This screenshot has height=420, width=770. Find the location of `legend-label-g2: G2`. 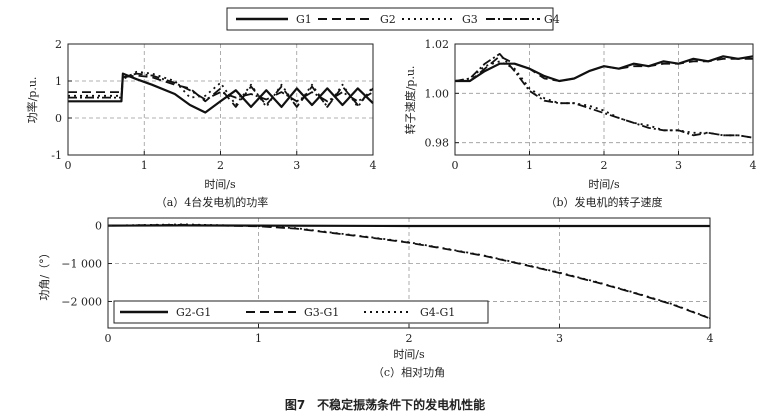

legend-label-g2: G2 is located at coordinates (388, 19).